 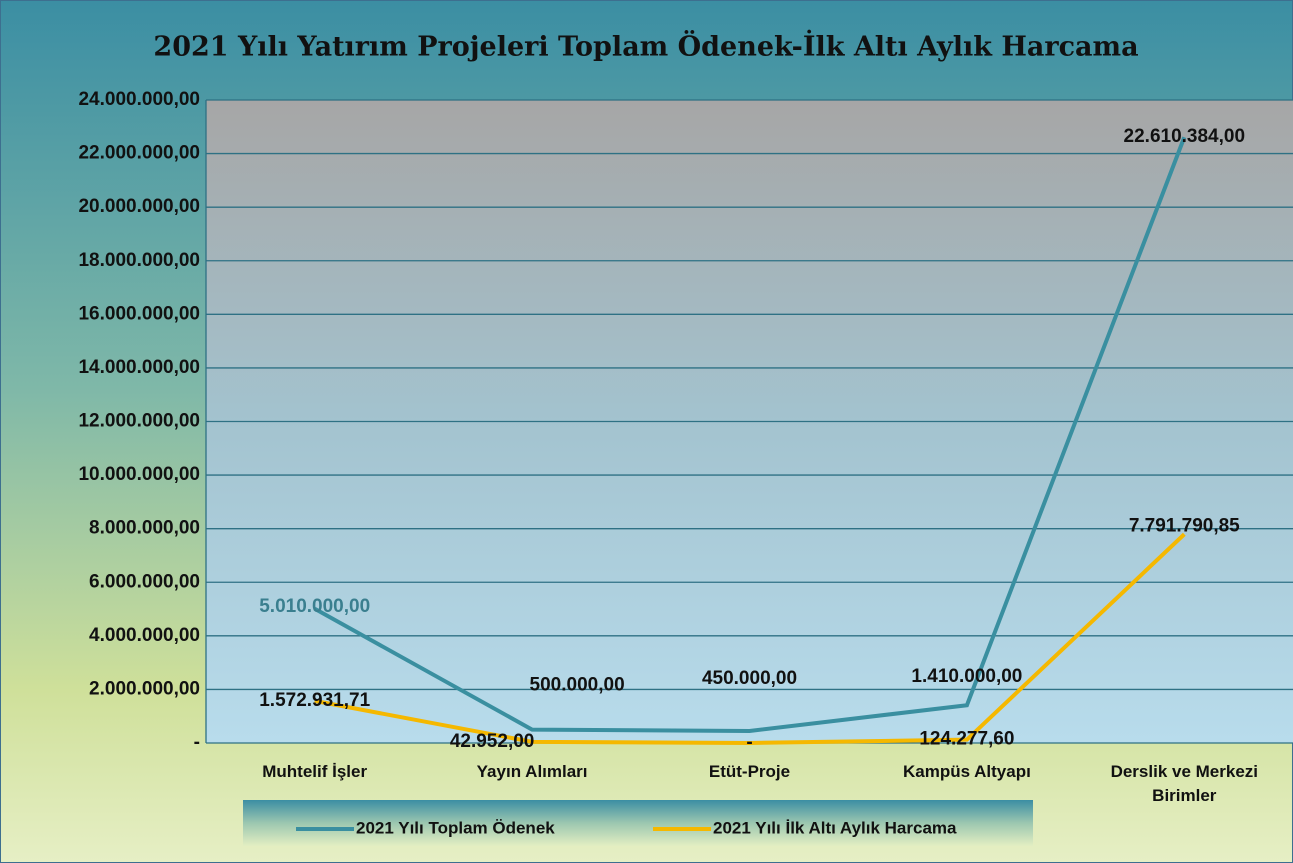 What do you see at coordinates (314, 606) in the screenshot?
I see `data-label: 5.010.000,00` at bounding box center [314, 606].